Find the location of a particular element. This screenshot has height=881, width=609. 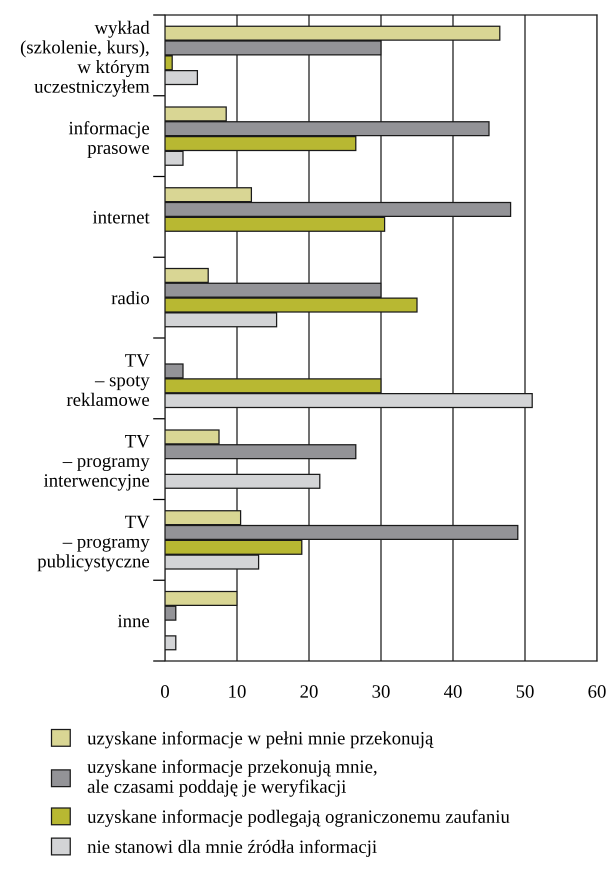

x-tick-label: 30 is located at coordinates (381, 691).